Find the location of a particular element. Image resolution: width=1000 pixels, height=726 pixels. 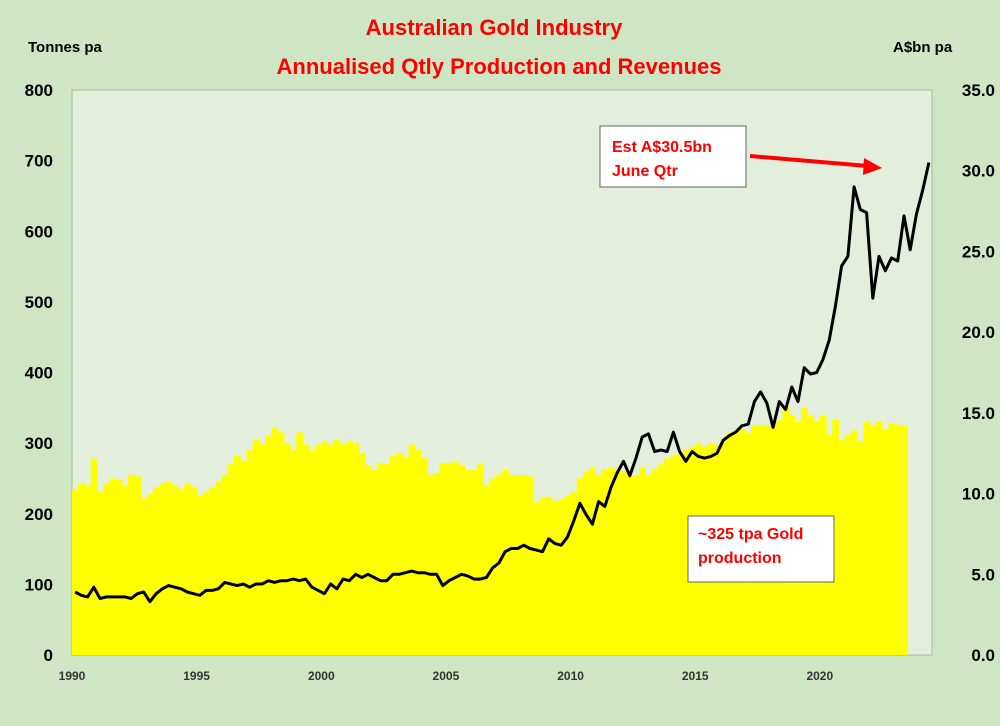

right-tick-label: 25.0 is located at coordinates (978, 251).